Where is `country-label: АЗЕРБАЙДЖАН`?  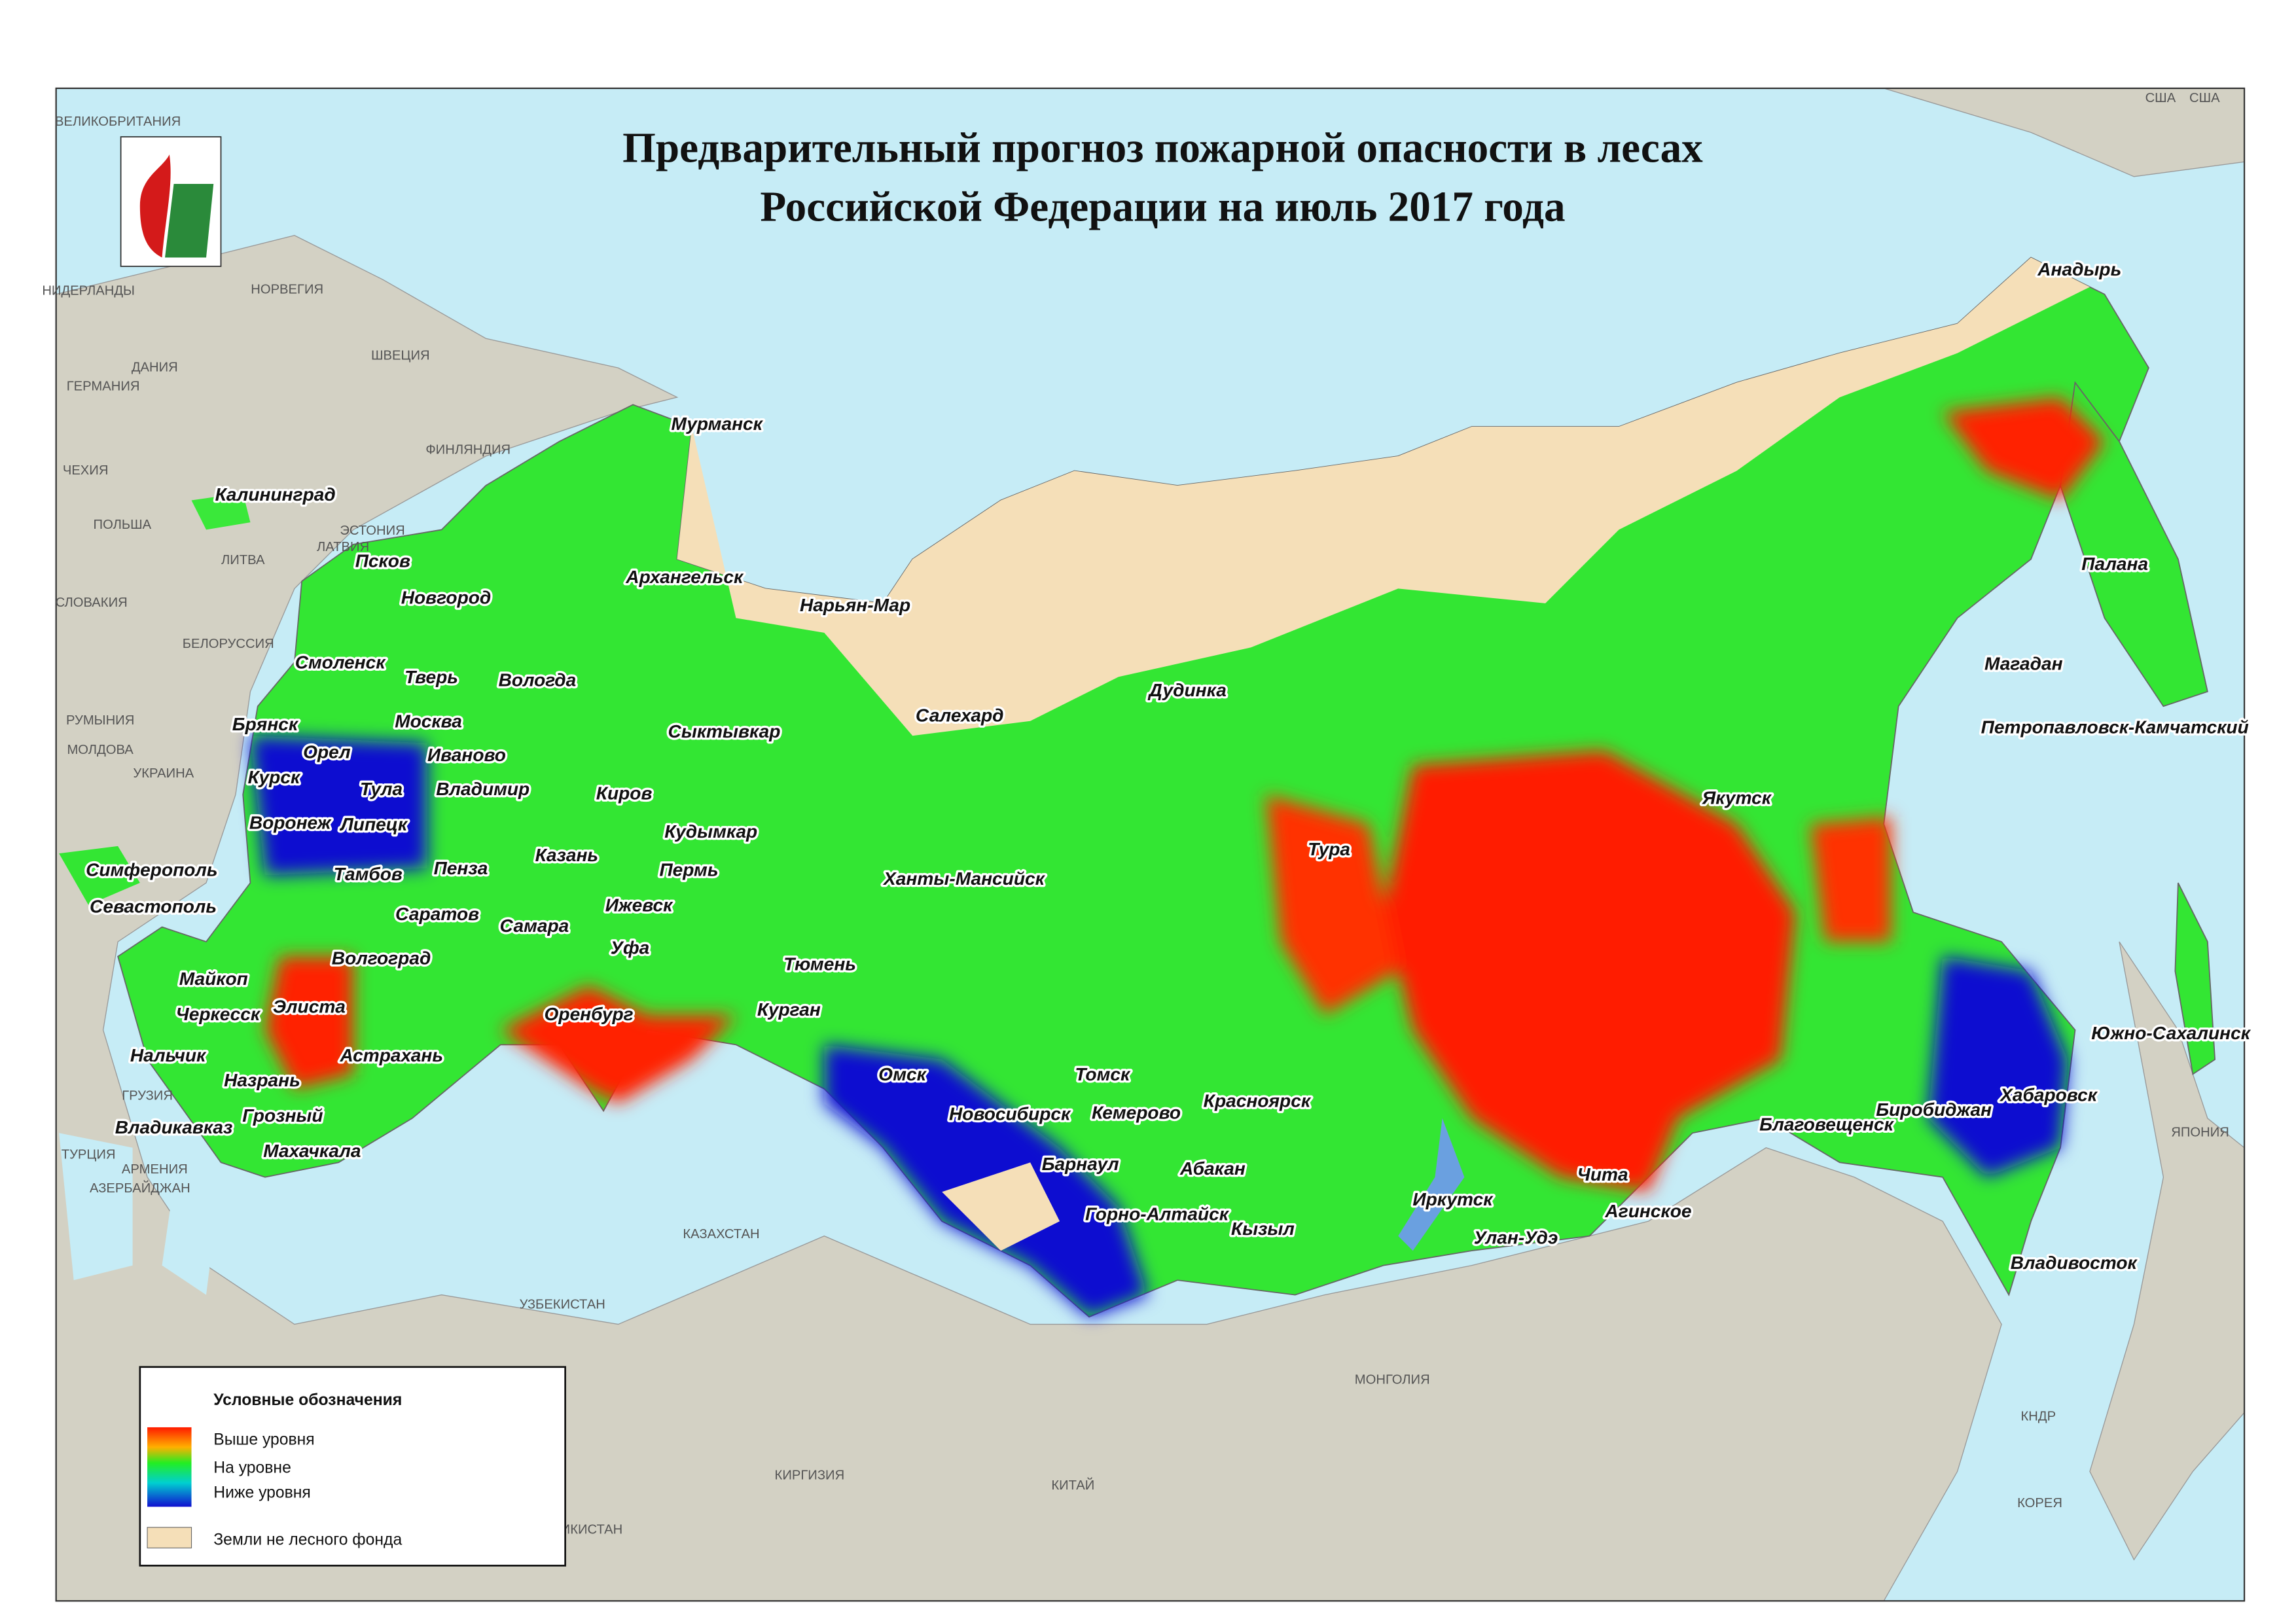 country-label: АЗЕРБАЙДЖАН is located at coordinates (140, 1188).